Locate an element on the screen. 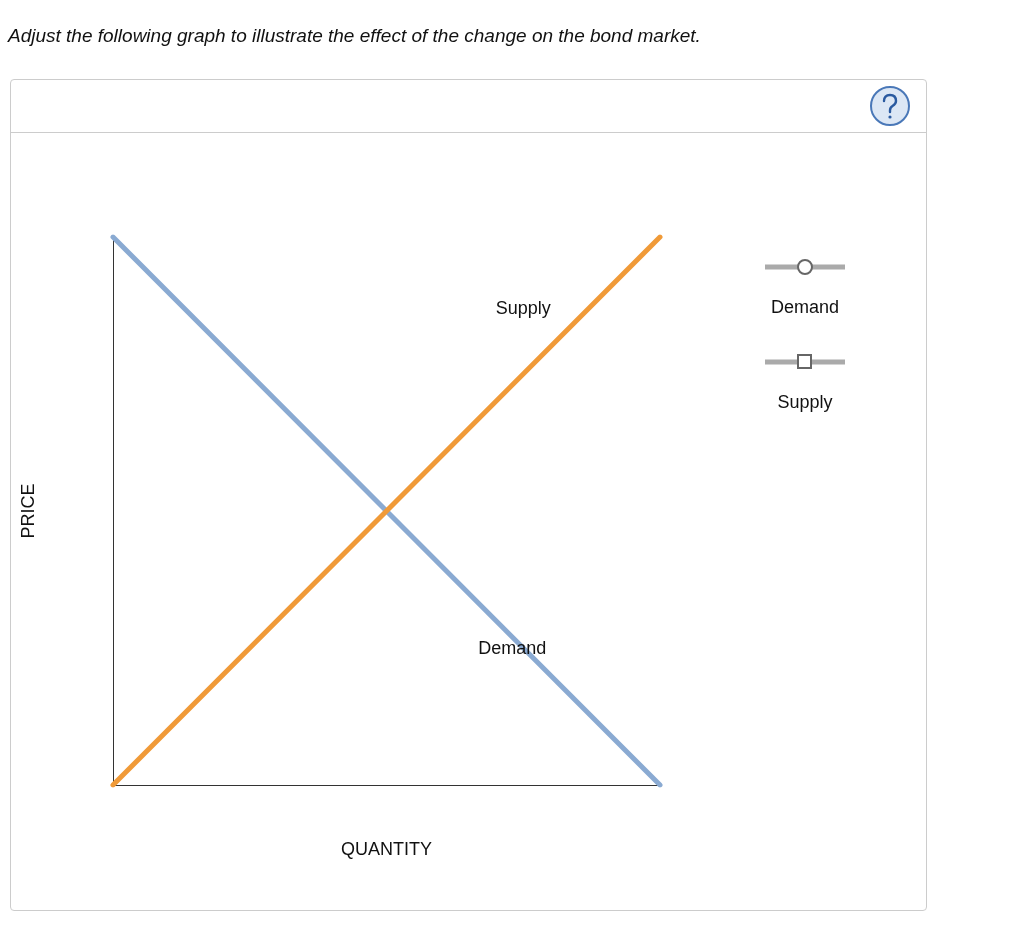 This screenshot has width=1024, height=934. series-label: Demand is located at coordinates (512, 648).